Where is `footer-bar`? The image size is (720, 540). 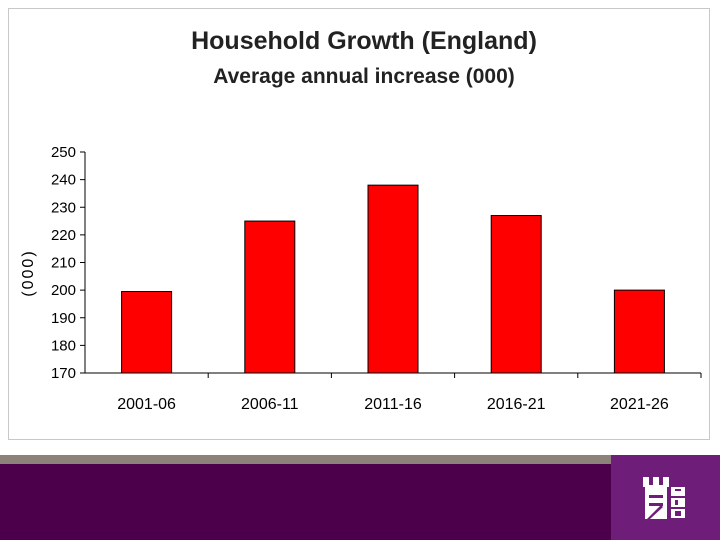 footer-bar is located at coordinates (360, 502).